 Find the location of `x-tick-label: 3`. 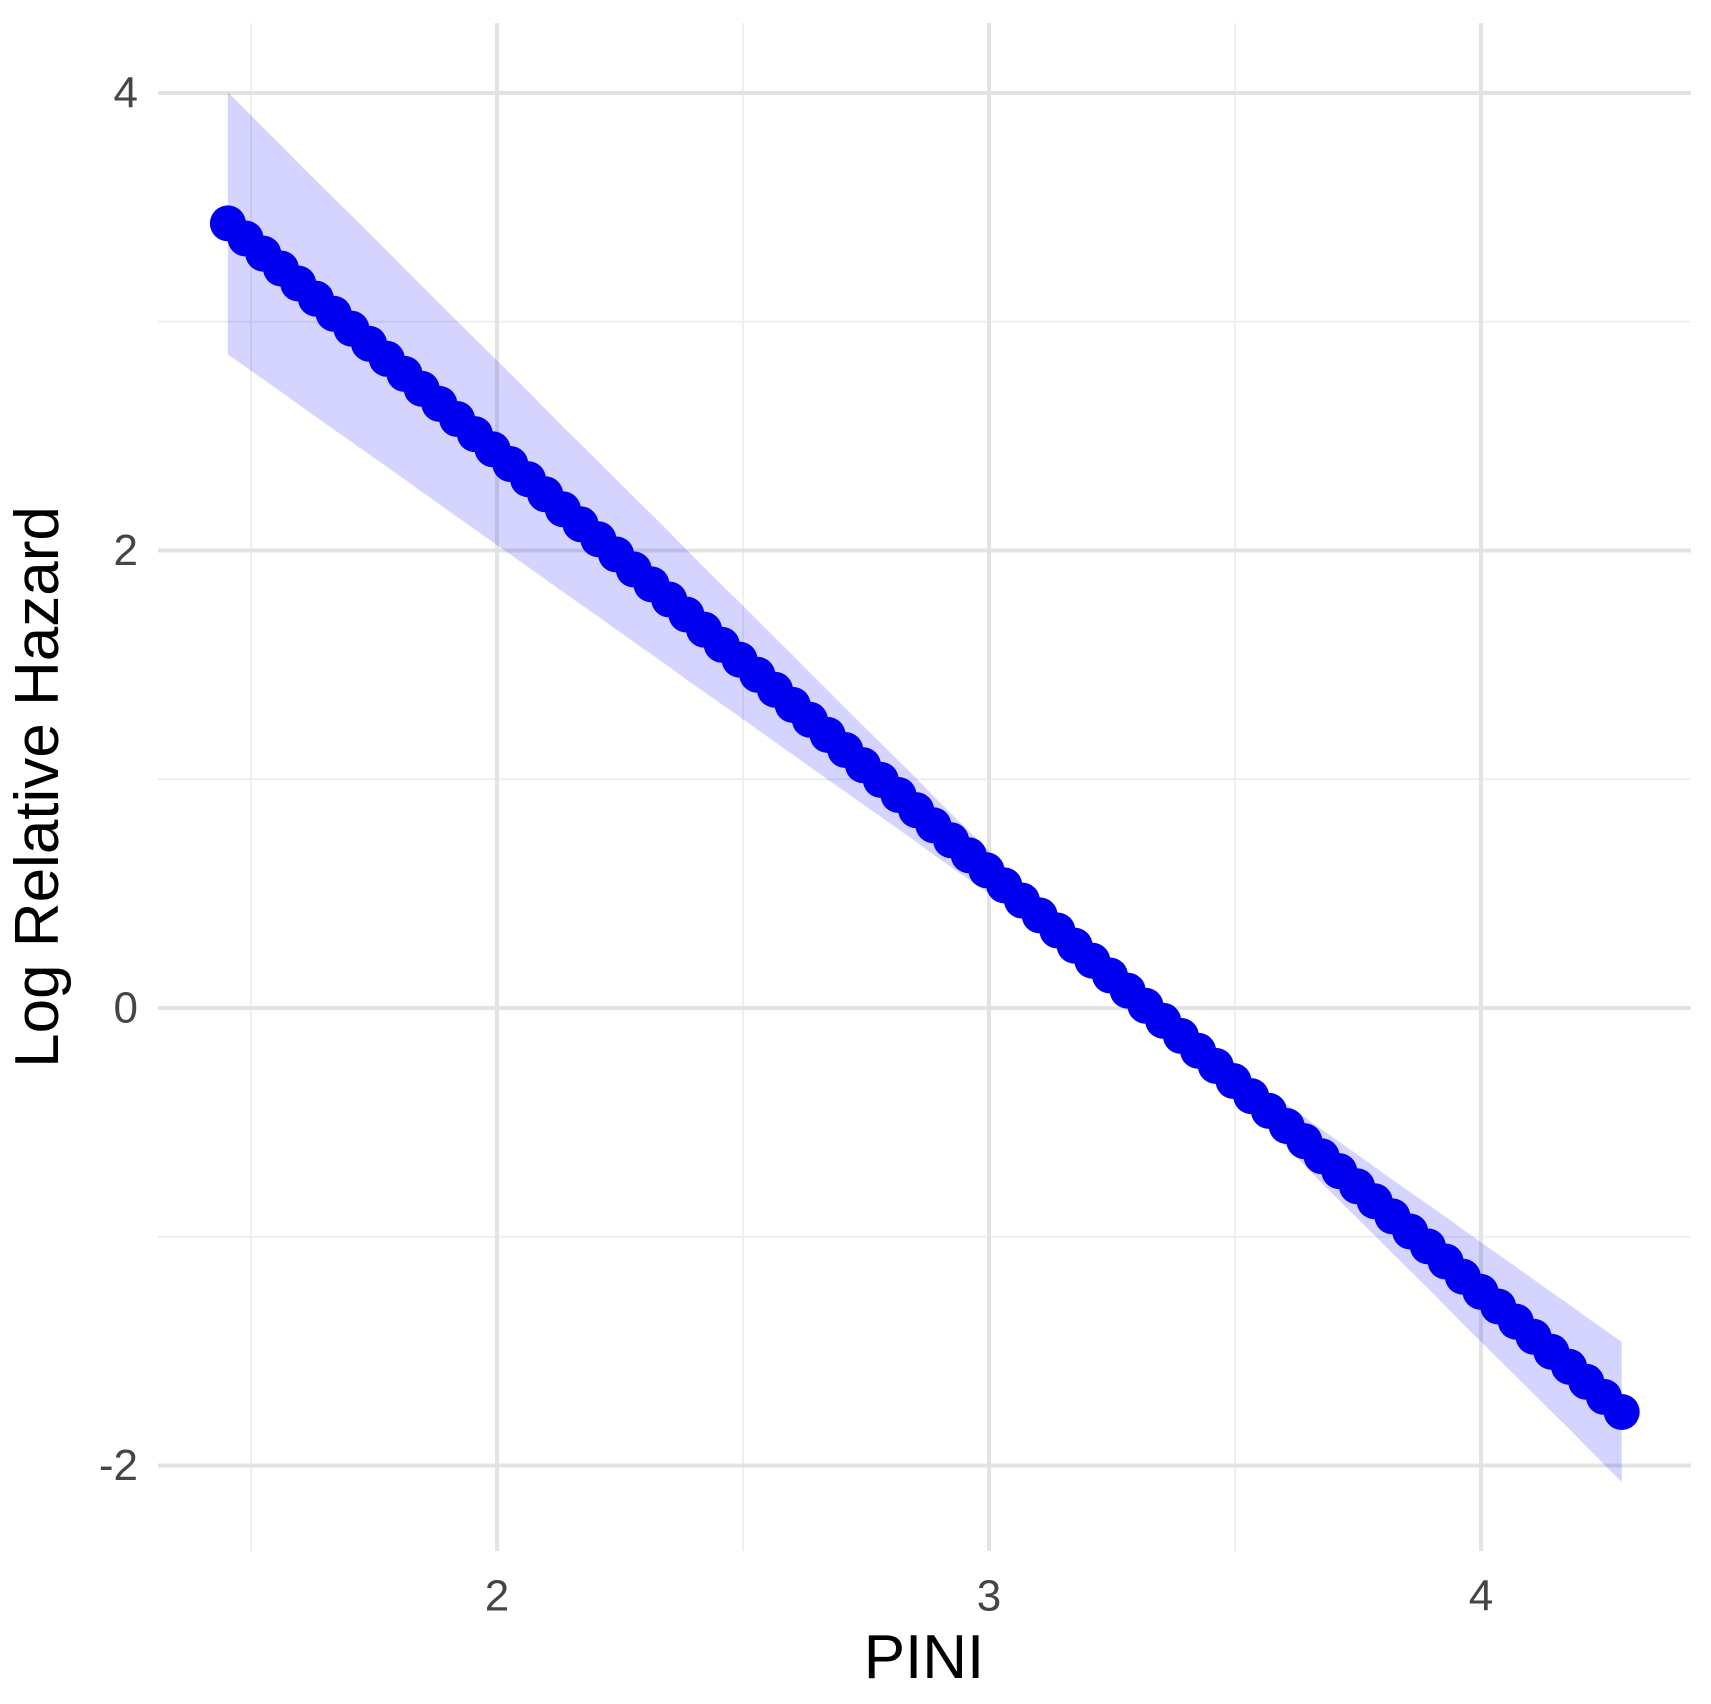

x-tick-label: 3 is located at coordinates (989, 1596).